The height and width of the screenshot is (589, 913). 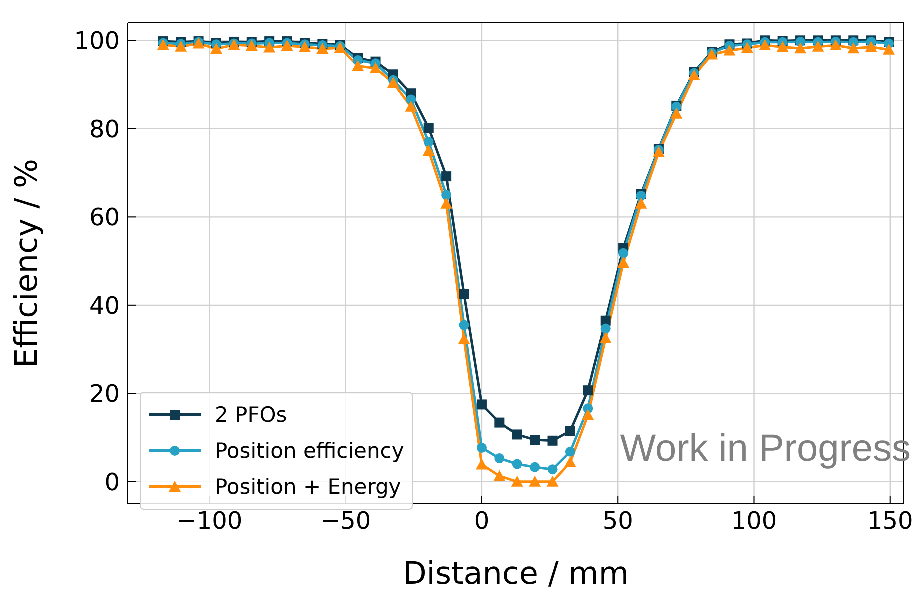 What do you see at coordinates (516, 572) in the screenshot?
I see `x-axis-title: Distance / mm` at bounding box center [516, 572].